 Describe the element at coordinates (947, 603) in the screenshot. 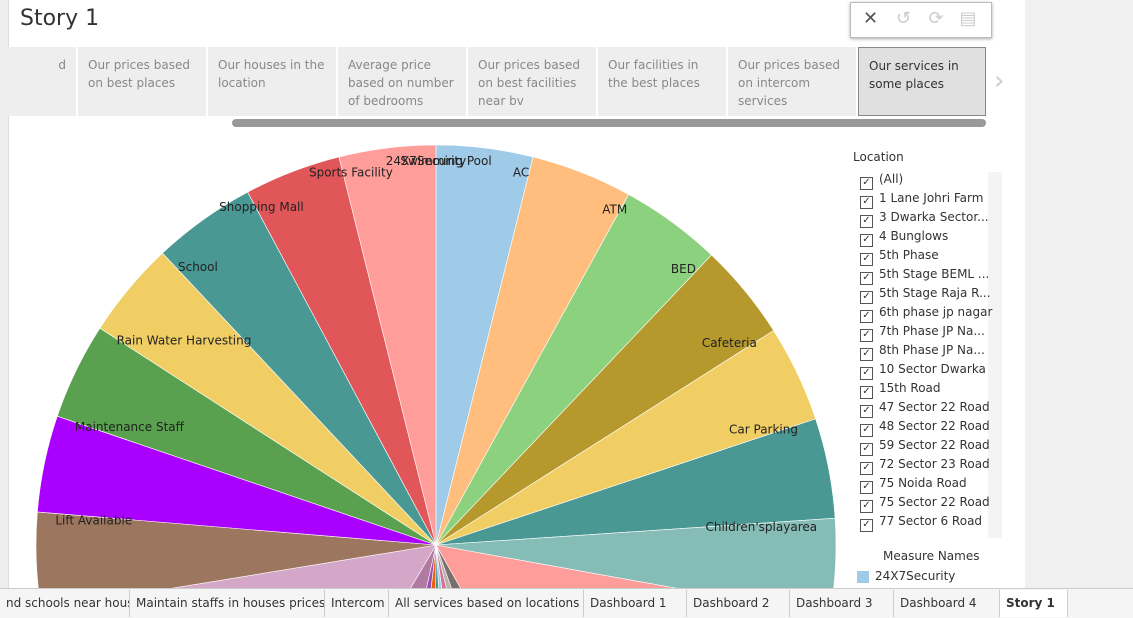

I see `sheet-tab: Dashboard 4` at that location.